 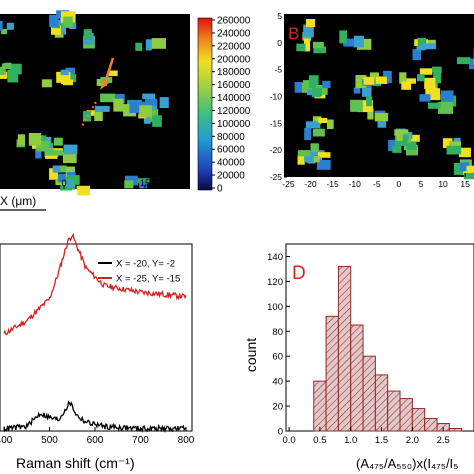 What do you see at coordinates (171, 183) in the screenshot?
I see `x-tick-label: 20` at bounding box center [171, 183].